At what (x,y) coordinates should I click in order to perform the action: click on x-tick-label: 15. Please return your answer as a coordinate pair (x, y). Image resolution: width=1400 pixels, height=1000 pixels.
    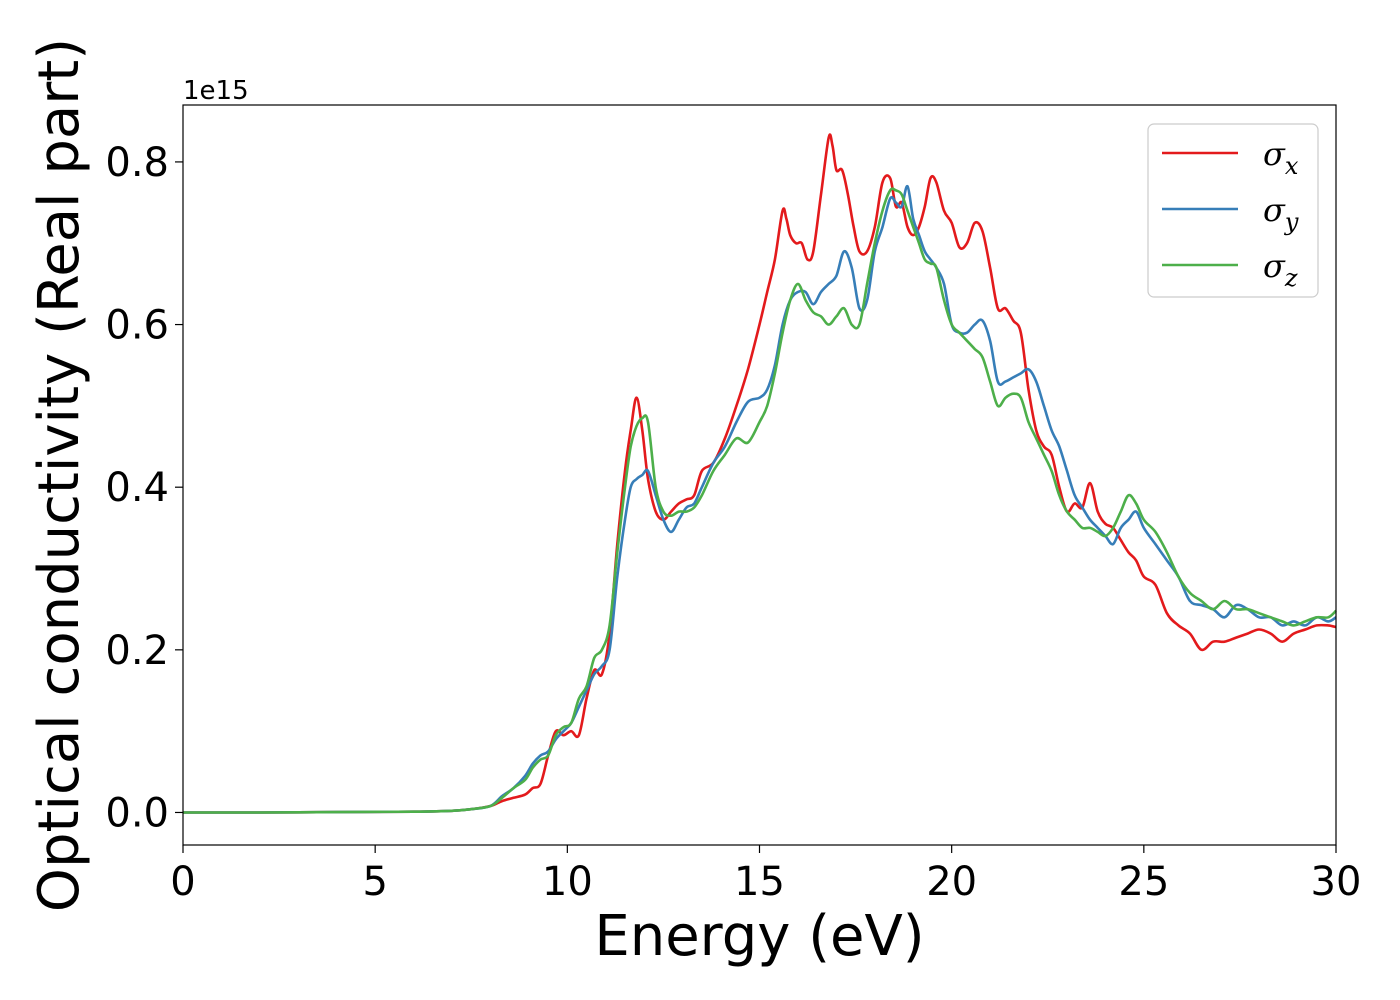
    Looking at the image, I should click on (759, 882).